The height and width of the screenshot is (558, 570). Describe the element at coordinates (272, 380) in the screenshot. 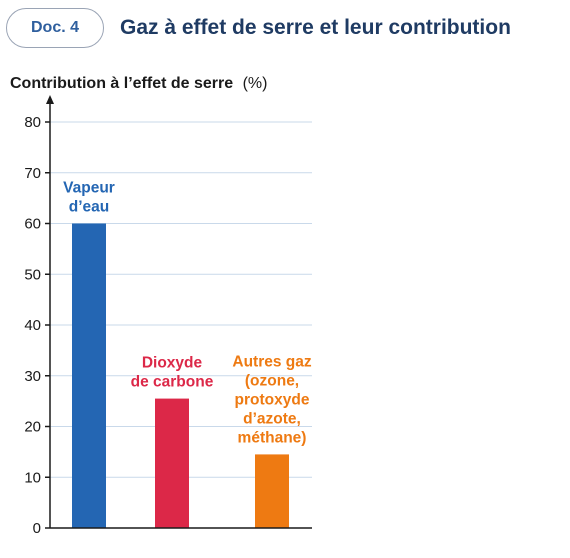

I see `bar-label-line: (ozone,` at that location.